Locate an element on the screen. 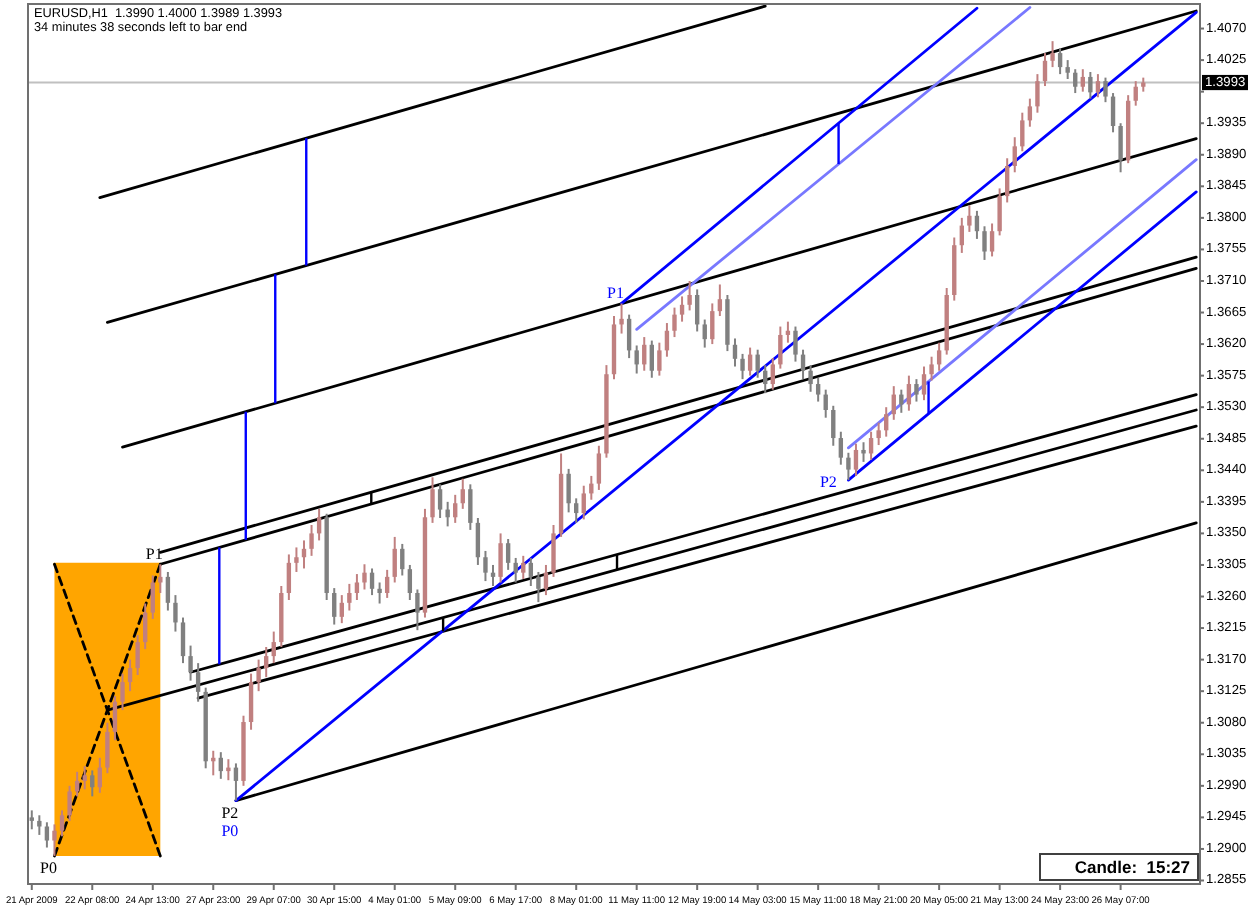  series-label: P2 is located at coordinates (828, 482).